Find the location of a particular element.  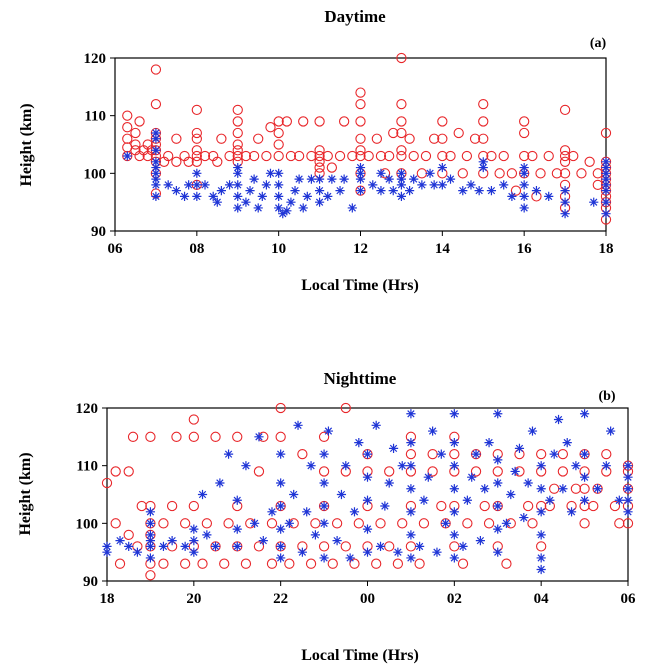

x-tick-label: 06 is located at coordinates (629, 599).